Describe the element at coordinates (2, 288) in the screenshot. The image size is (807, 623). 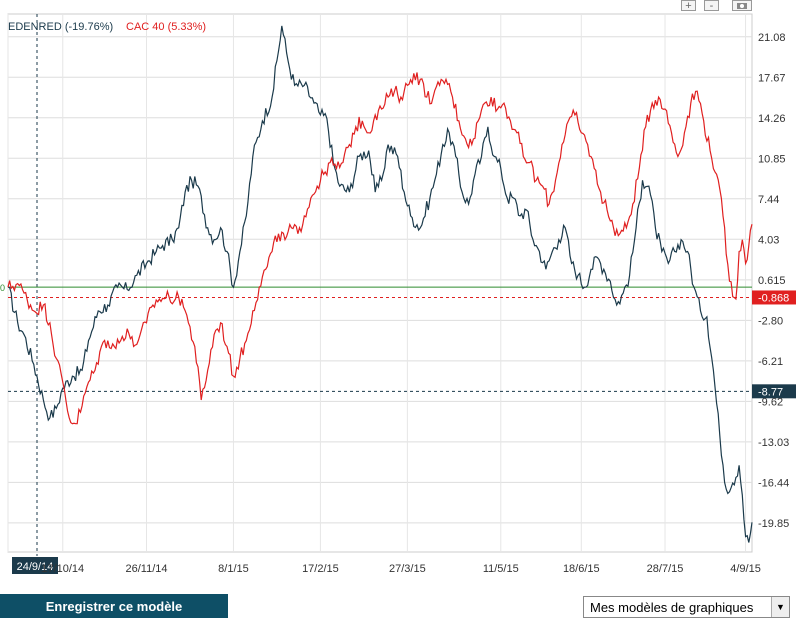
I see `reference-label: 0` at that location.